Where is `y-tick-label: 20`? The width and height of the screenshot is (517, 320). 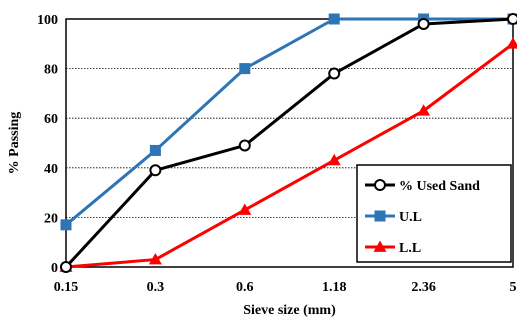
y-tick-label: 20 is located at coordinates (51, 218).